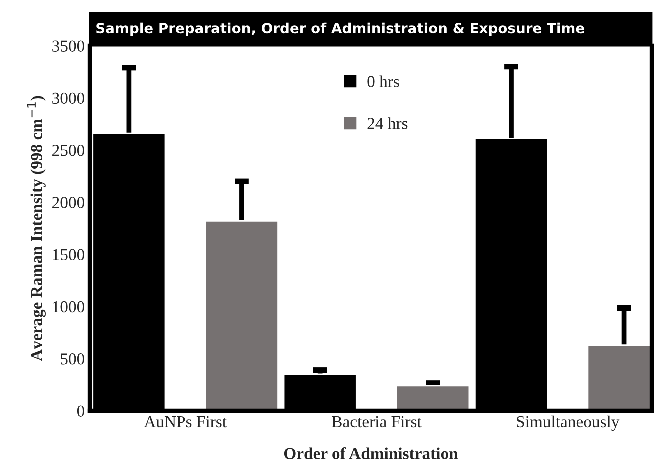 The image size is (654, 471). Describe the element at coordinates (69, 307) in the screenshot. I see `y-tick-label: 1000` at that location.